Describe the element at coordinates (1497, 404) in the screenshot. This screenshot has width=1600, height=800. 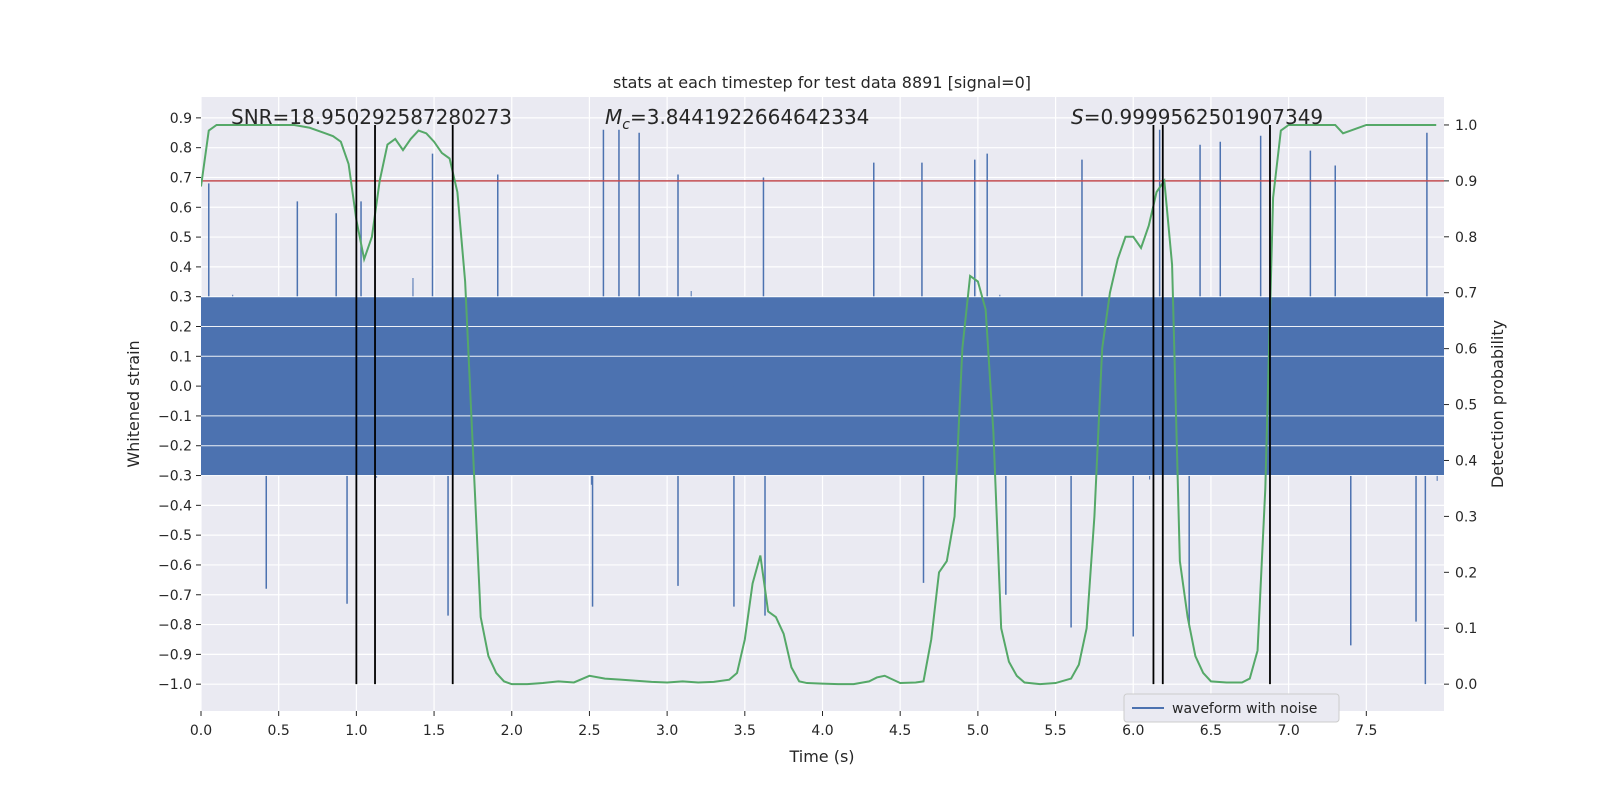
I see `y2-axis-label: Detection probability` at that location.